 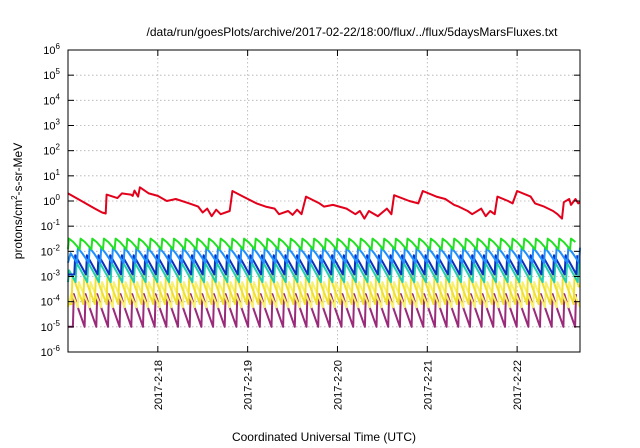 What do you see at coordinates (51, 225) in the screenshot?
I see `y-tick-label: 10⁻¹` at bounding box center [51, 225].